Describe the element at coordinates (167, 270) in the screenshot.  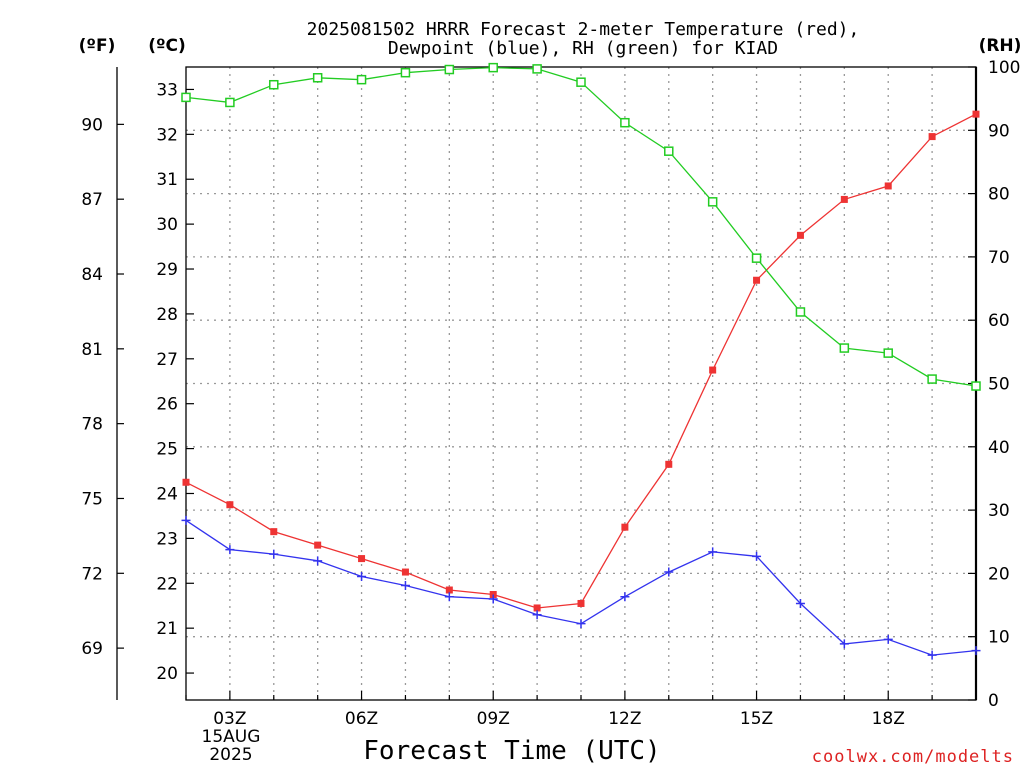
I see `celsius-tick-label: 29` at that location.